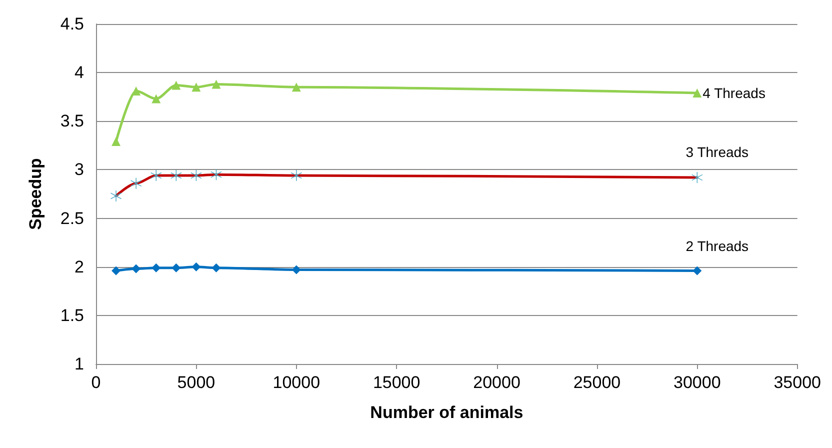  What do you see at coordinates (496, 382) in the screenshot?
I see `x-tick-label: 20000` at bounding box center [496, 382].